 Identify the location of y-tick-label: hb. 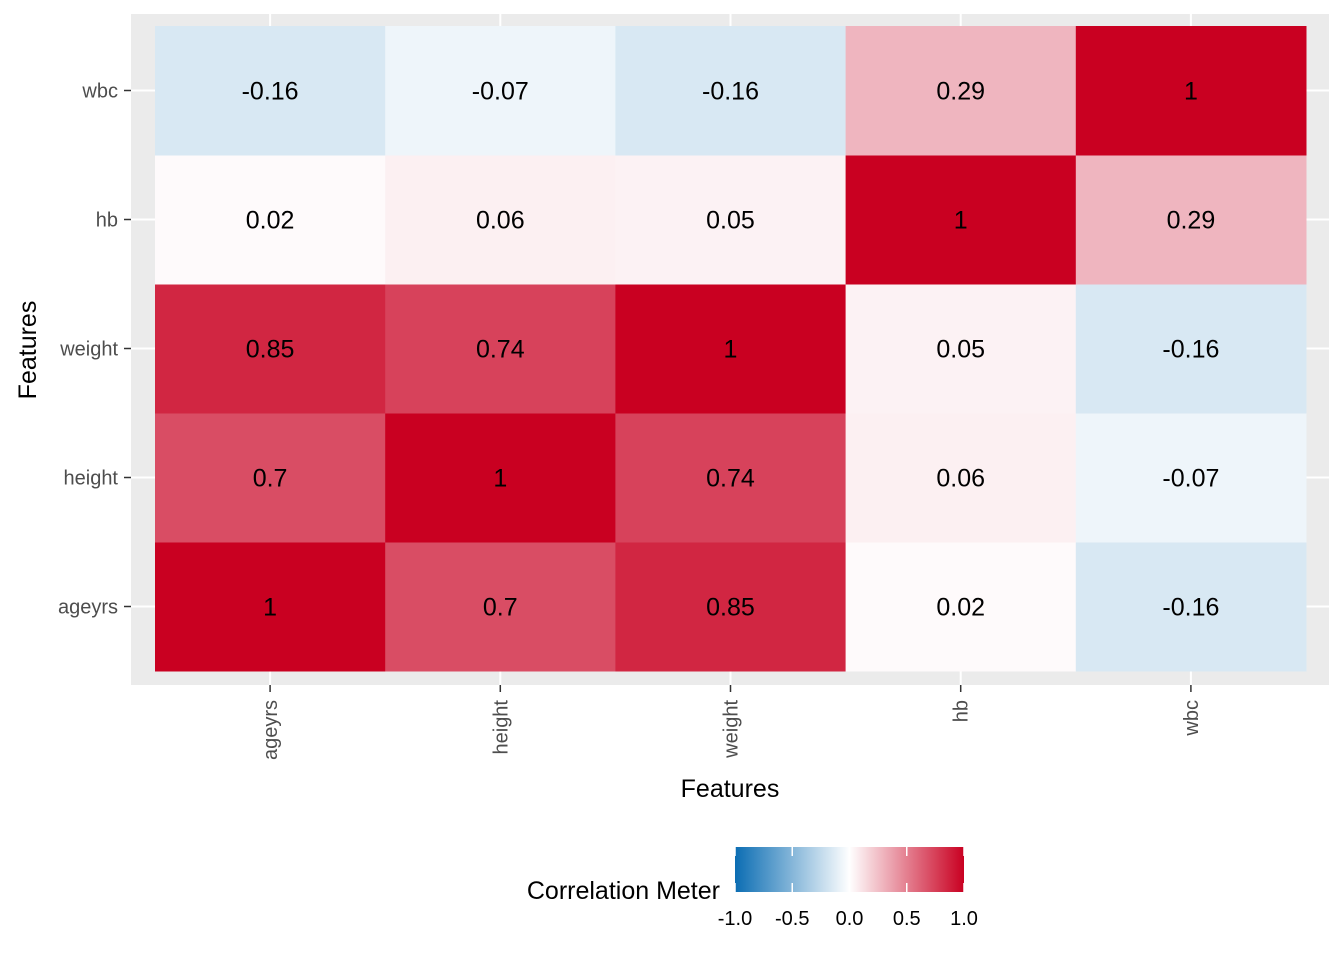
(107, 221).